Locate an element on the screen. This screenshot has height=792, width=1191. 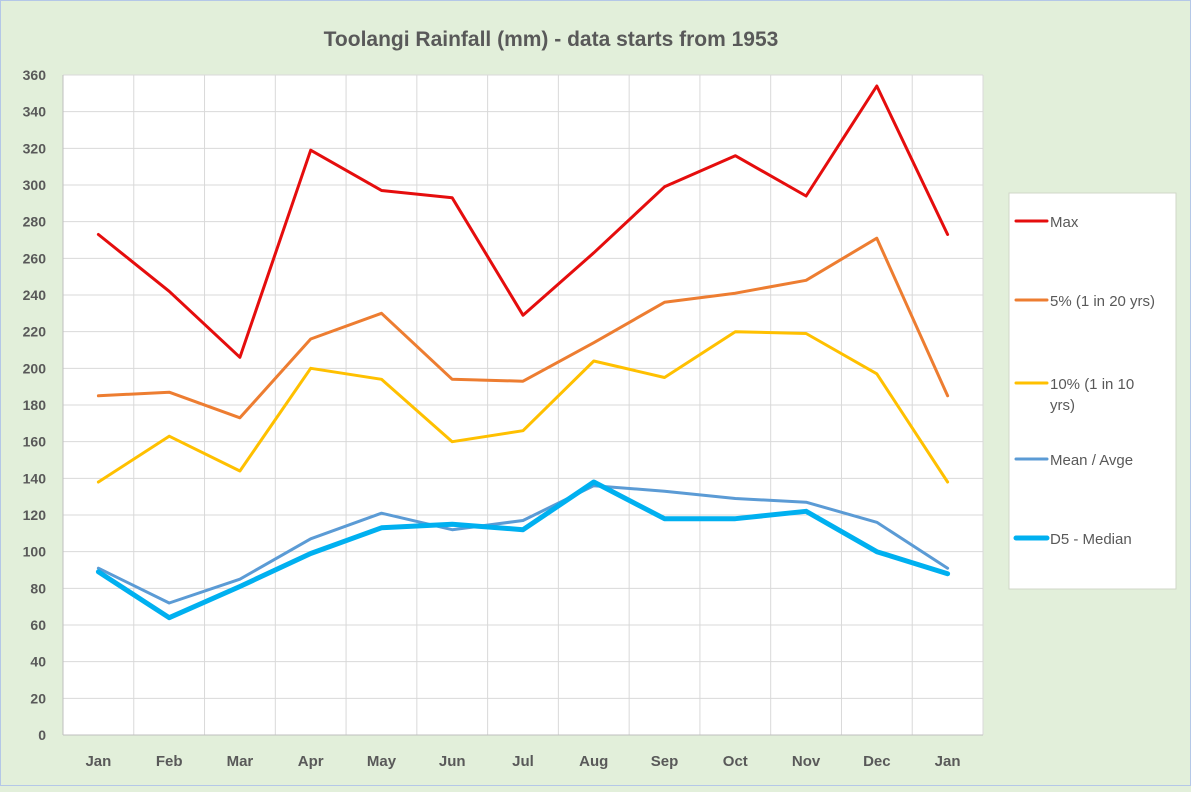
y-tick-label: 360 is located at coordinates (35, 75).